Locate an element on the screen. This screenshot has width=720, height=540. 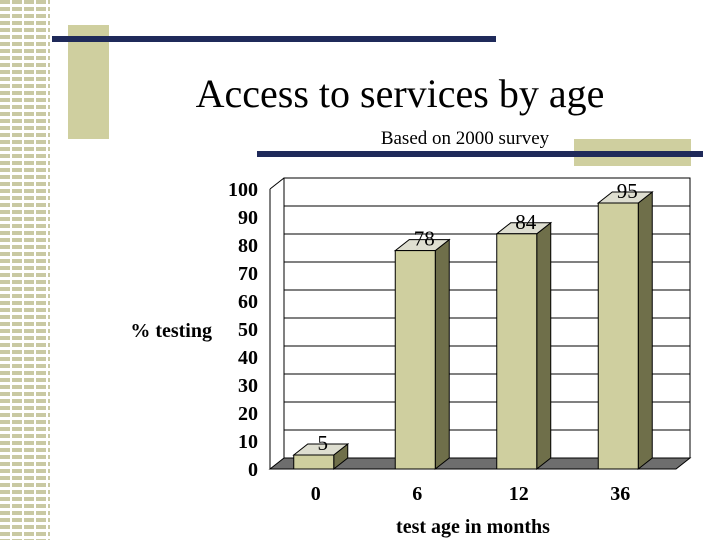
y-tick-label: 20 is located at coordinates (248, 414).